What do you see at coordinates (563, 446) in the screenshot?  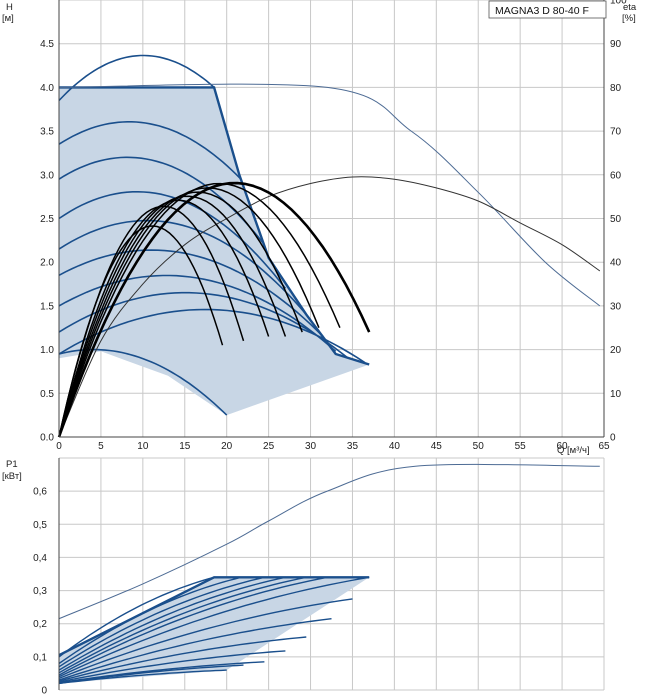 I see `flow-tick-label: 60` at bounding box center [563, 446].